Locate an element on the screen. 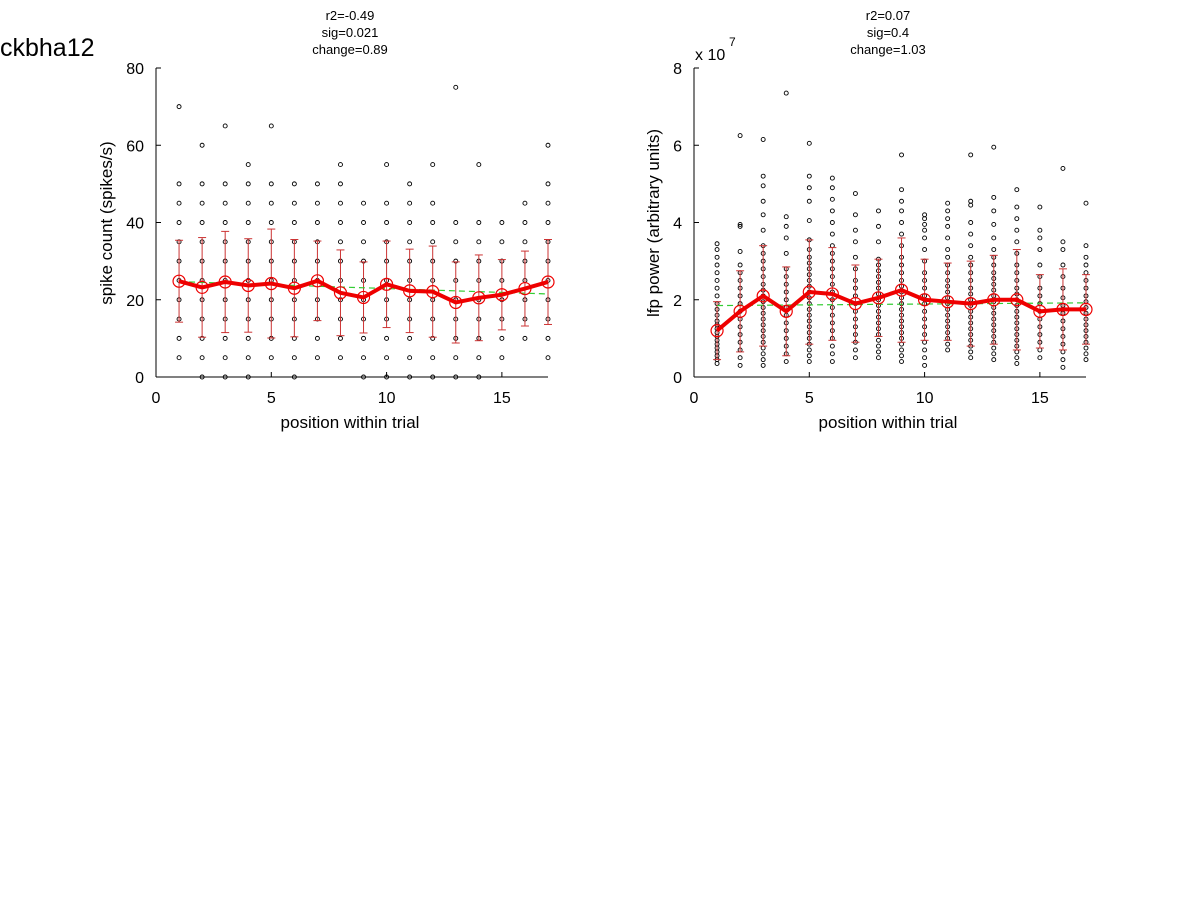  y-tick-label: 4 is located at coordinates (677, 224).